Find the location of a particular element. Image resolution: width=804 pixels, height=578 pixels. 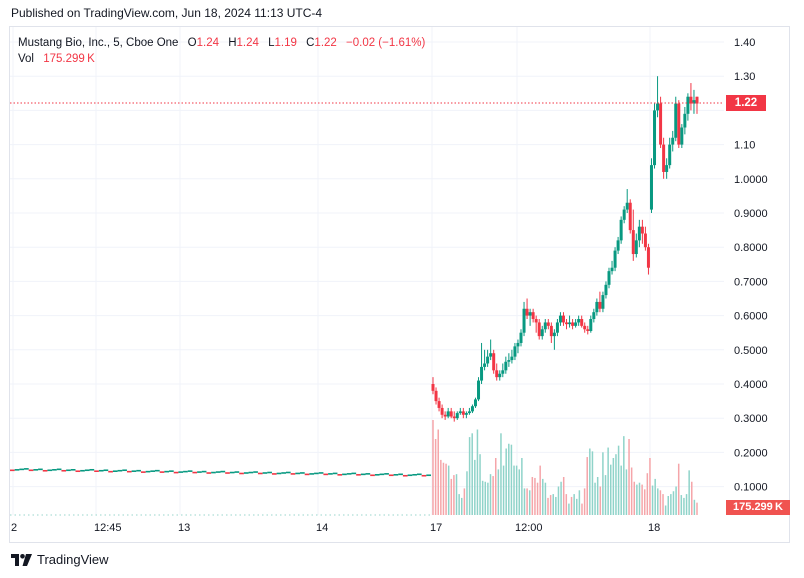

price-tick-label: 0.3000 is located at coordinates (751, 419).